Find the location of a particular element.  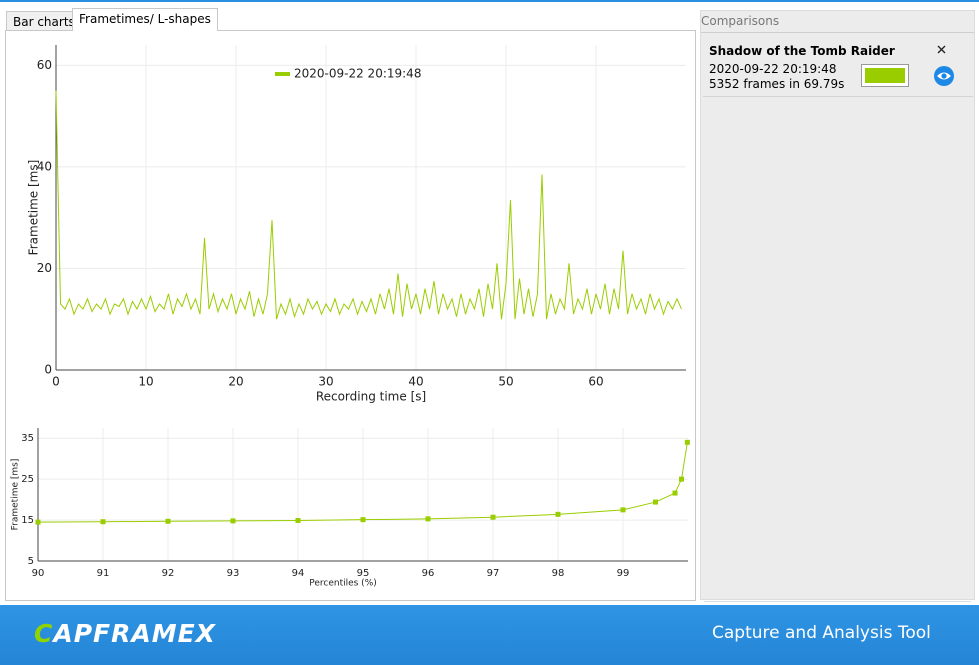

y-tick-label: 0 is located at coordinates (48, 370).